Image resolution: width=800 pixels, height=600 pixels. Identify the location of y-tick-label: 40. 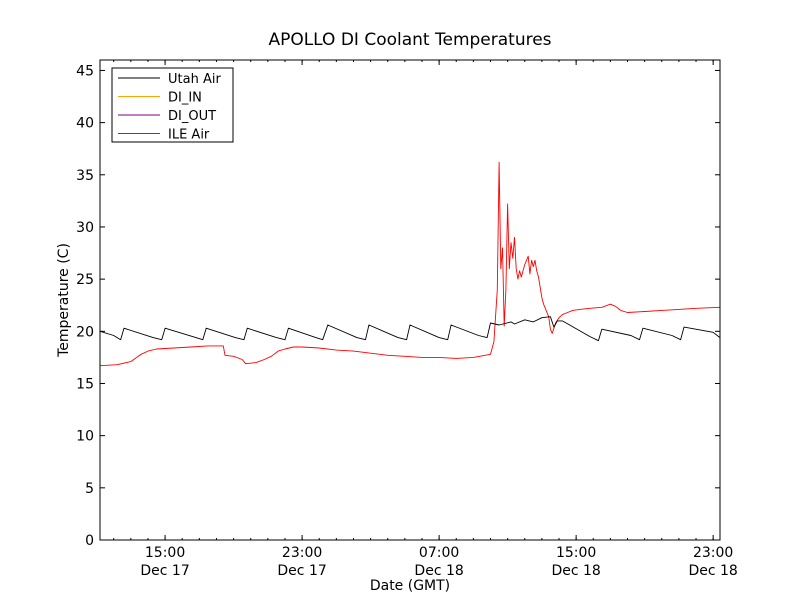
(85, 124).